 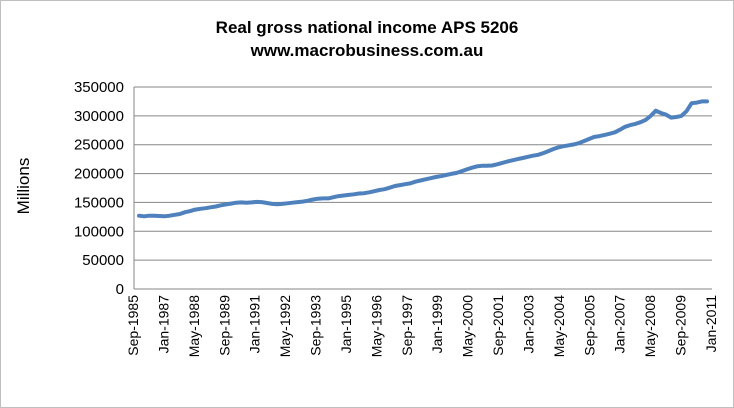 I want to click on x-tick-label: May-1996, so click(x=376, y=326).